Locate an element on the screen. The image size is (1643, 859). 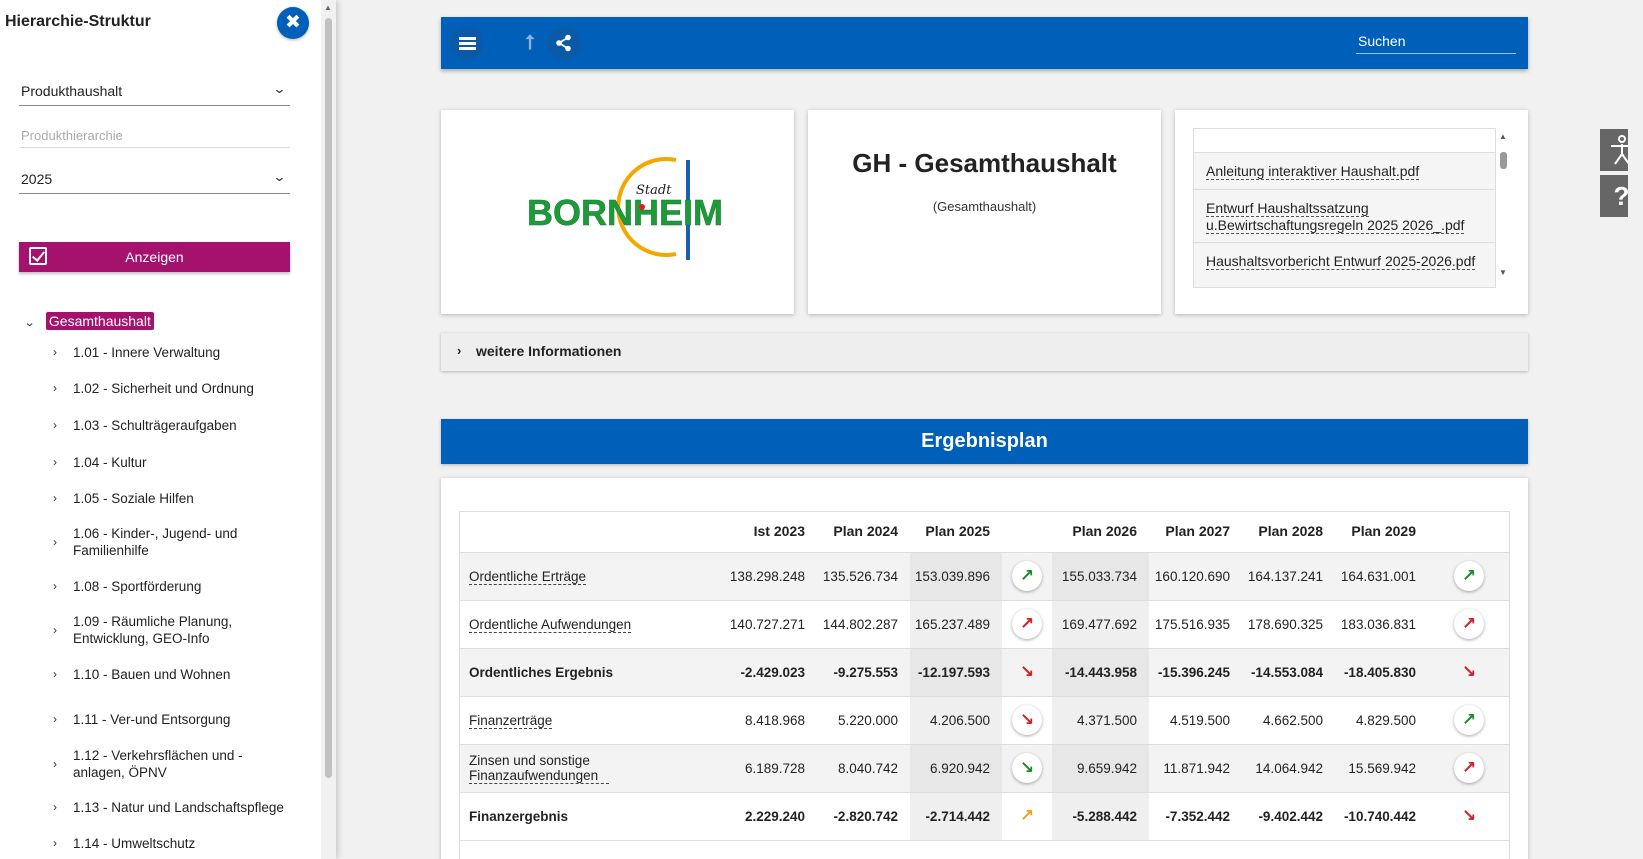
hierarchy-input: Produkthierarchie is located at coordinates (154, 136).